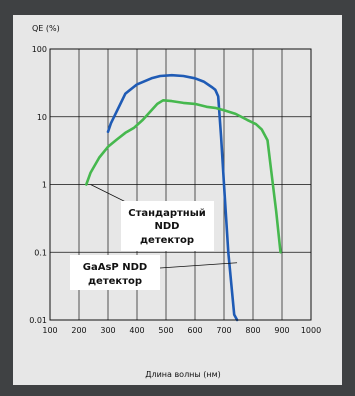  I want to click on x-tick-label: 500, so click(165, 330).